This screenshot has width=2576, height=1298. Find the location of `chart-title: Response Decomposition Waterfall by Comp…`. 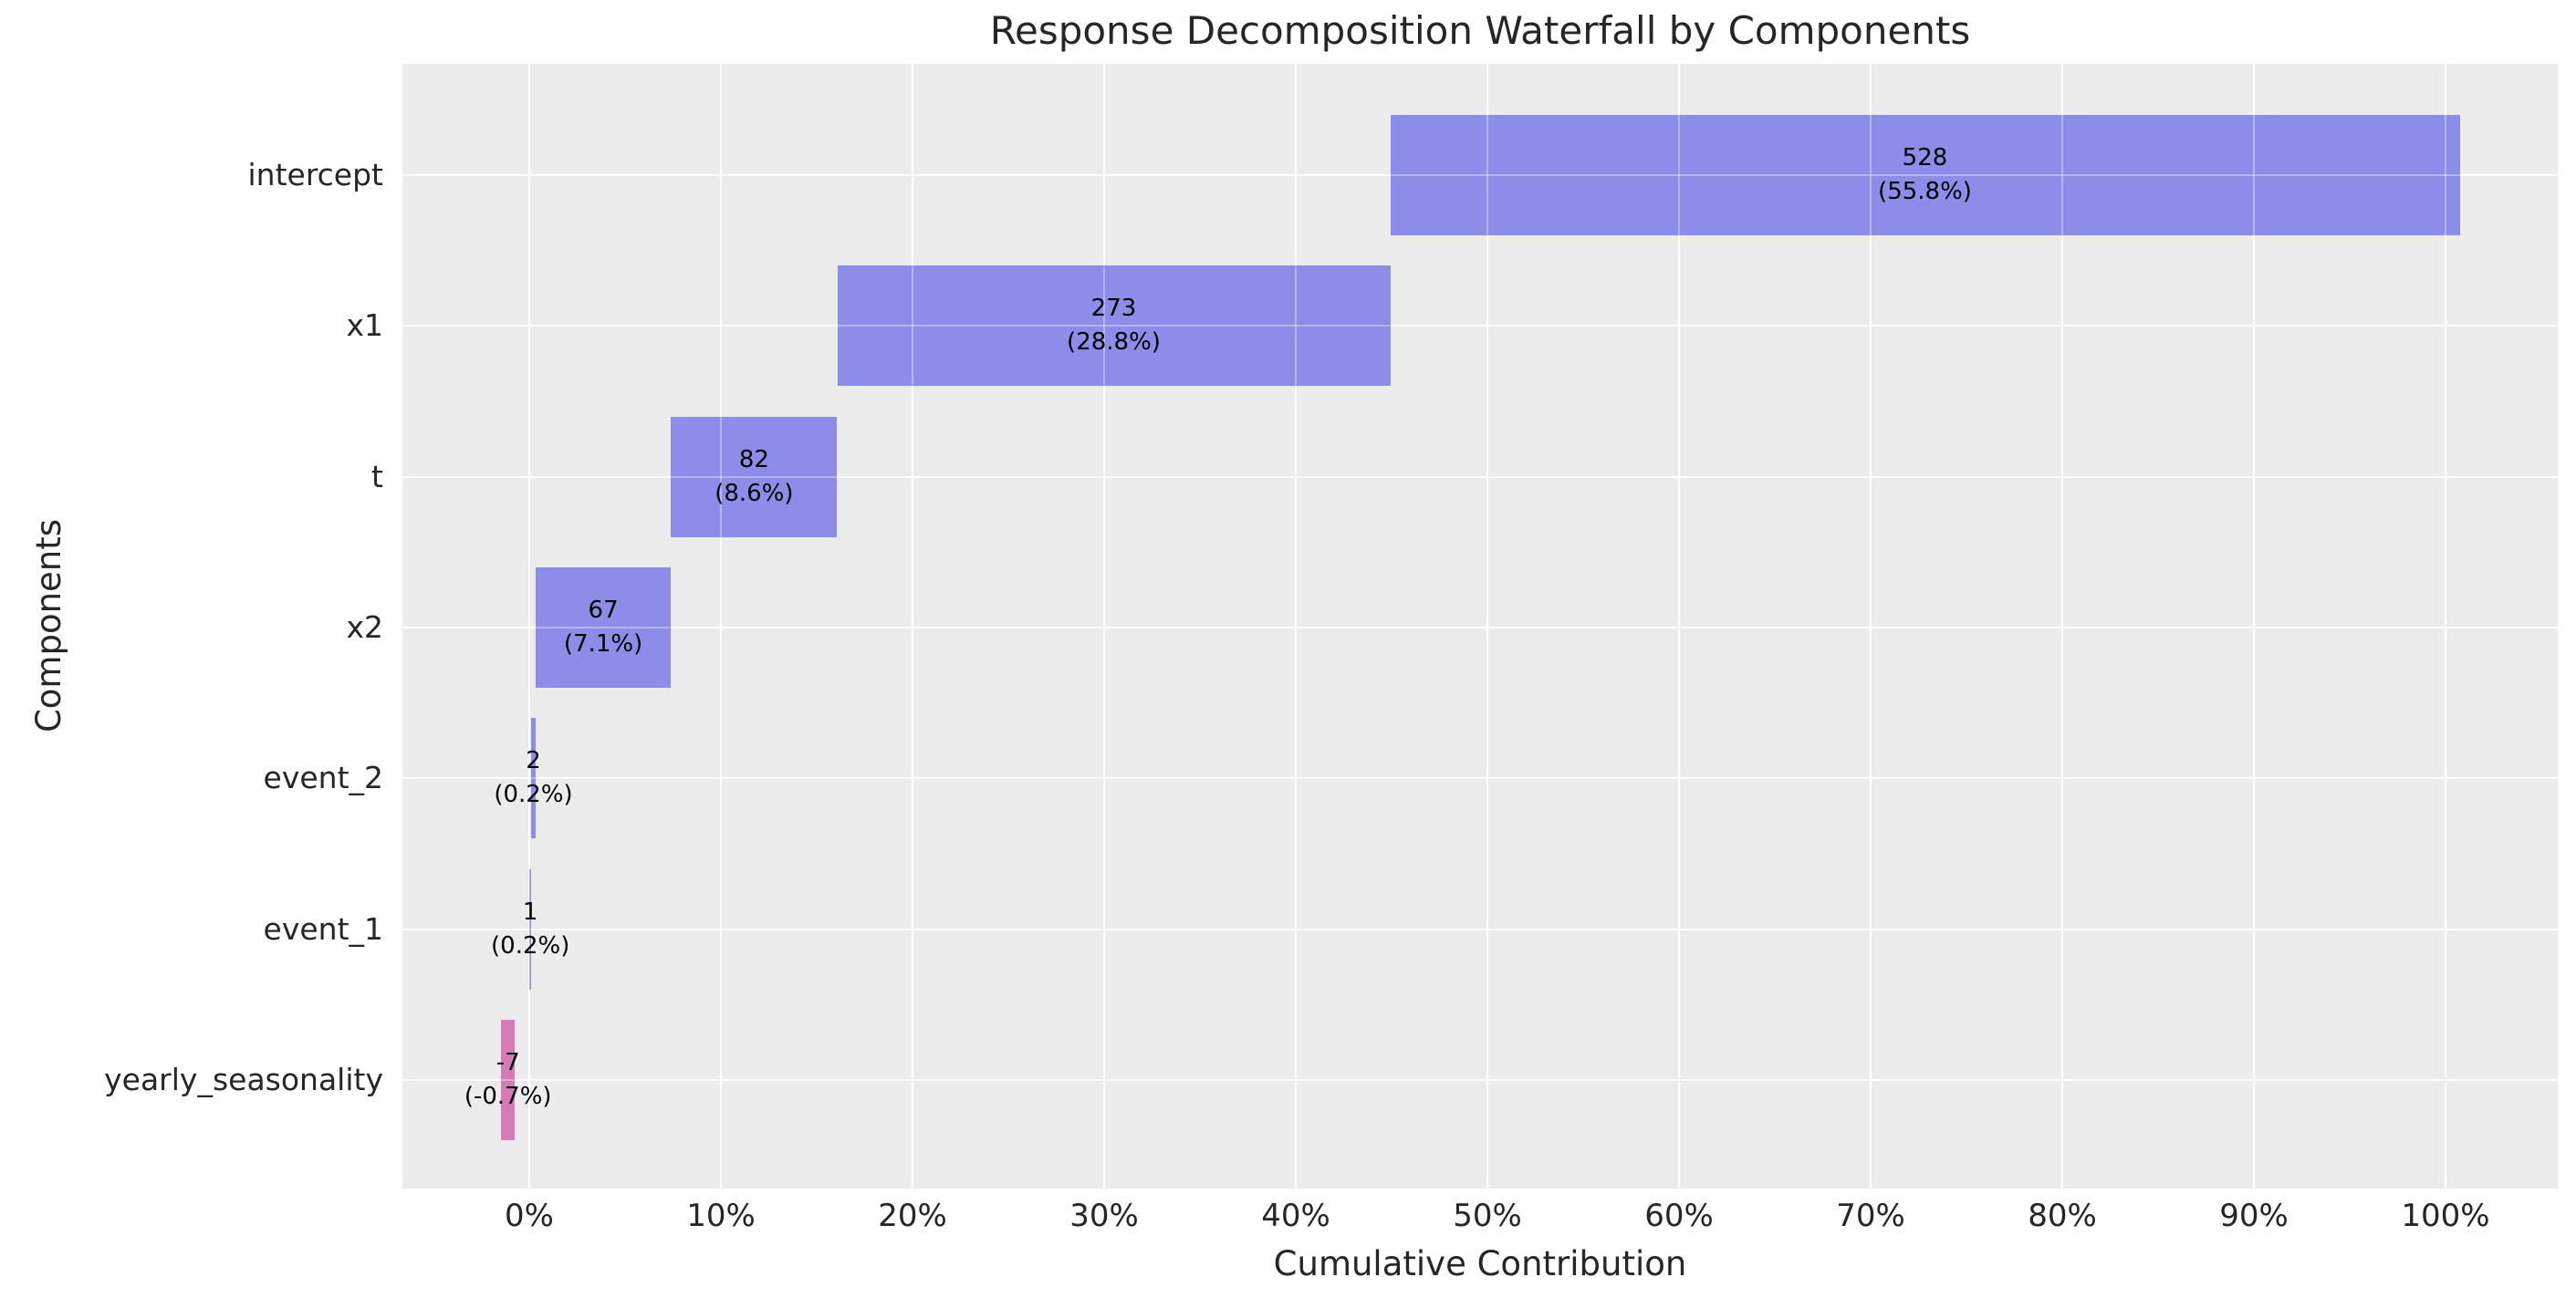

chart-title: Response Decomposition Waterfall by Comp… is located at coordinates (1480, 30).